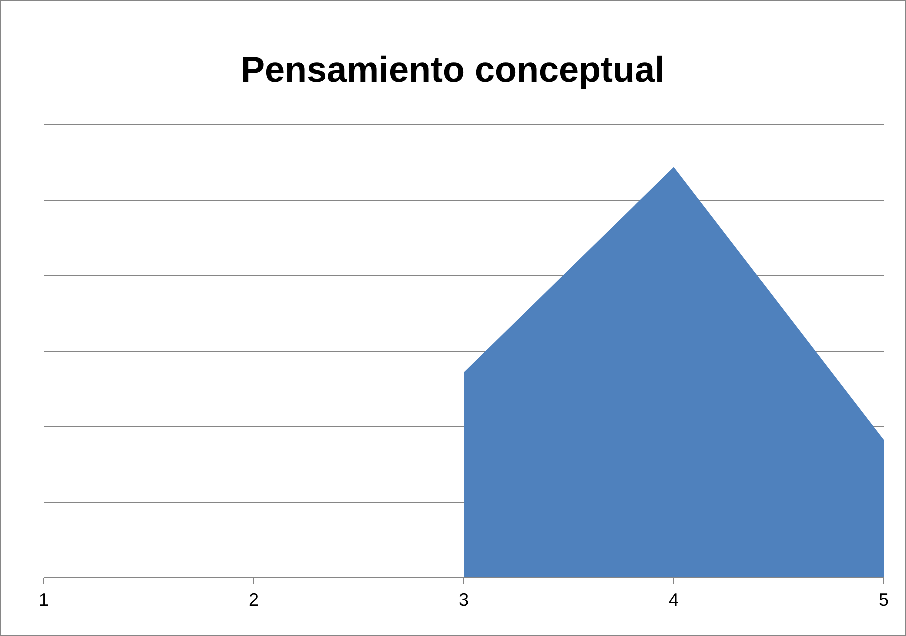 This screenshot has width=906, height=636. What do you see at coordinates (464, 600) in the screenshot?
I see `x-tick-label: 3` at bounding box center [464, 600].